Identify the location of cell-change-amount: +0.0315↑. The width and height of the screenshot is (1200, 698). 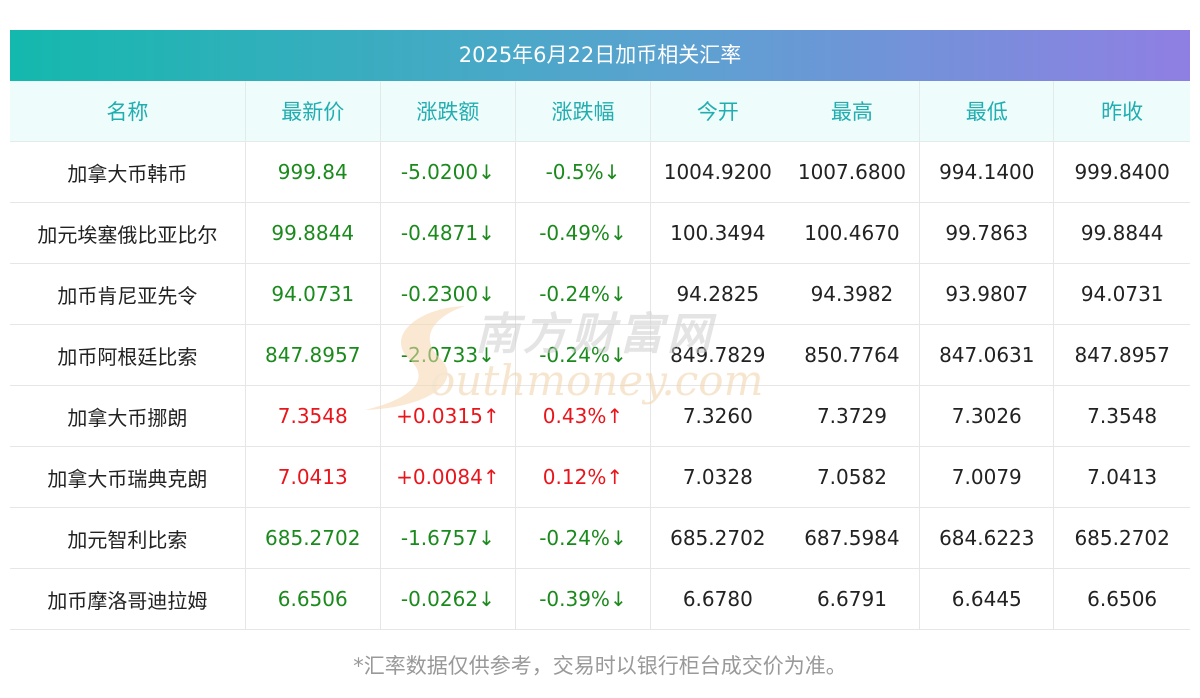
(448, 416).